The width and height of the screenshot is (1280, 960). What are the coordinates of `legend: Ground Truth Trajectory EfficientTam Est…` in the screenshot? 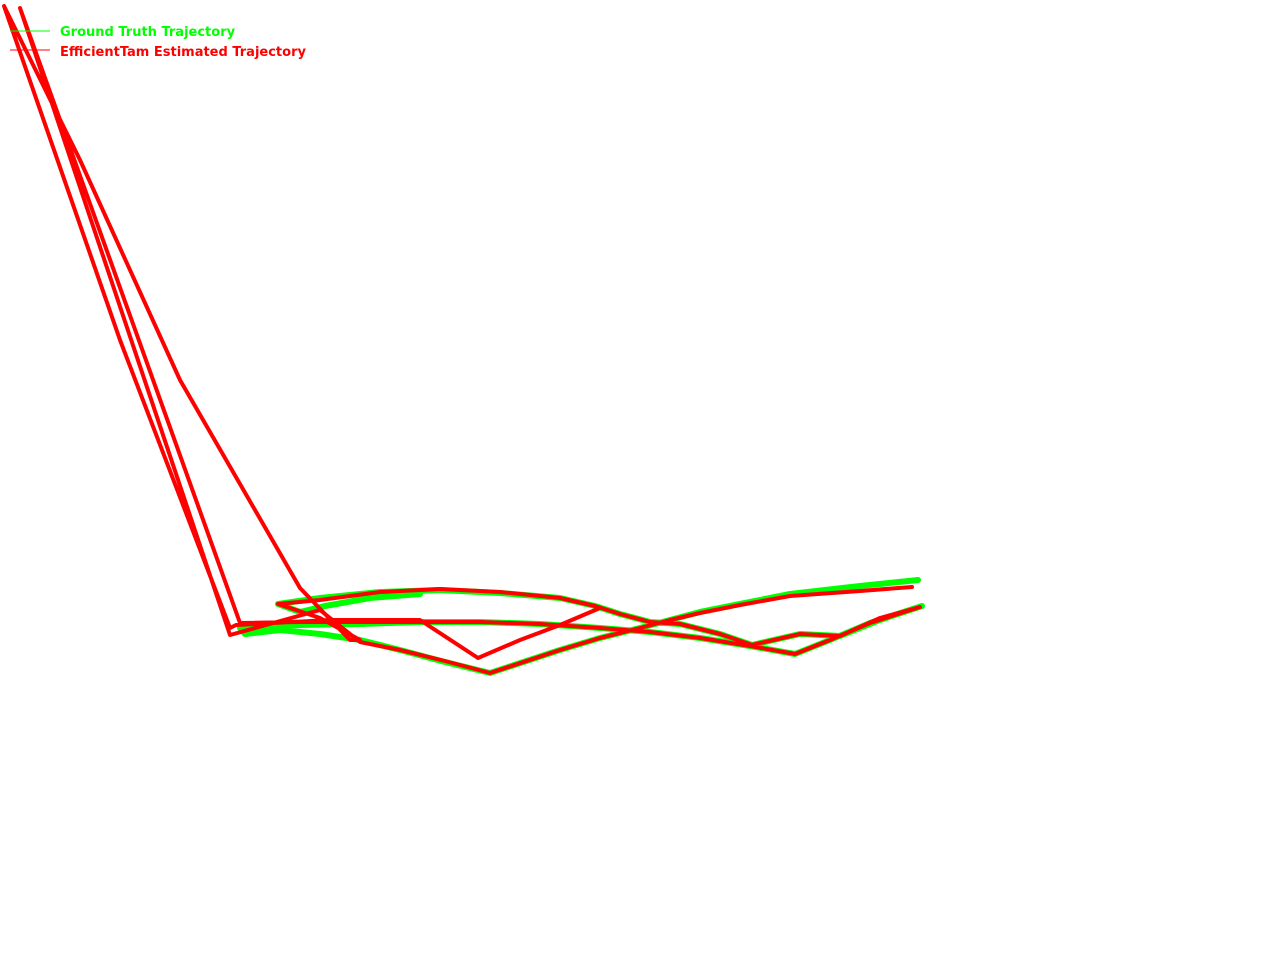 It's located at (158, 42).